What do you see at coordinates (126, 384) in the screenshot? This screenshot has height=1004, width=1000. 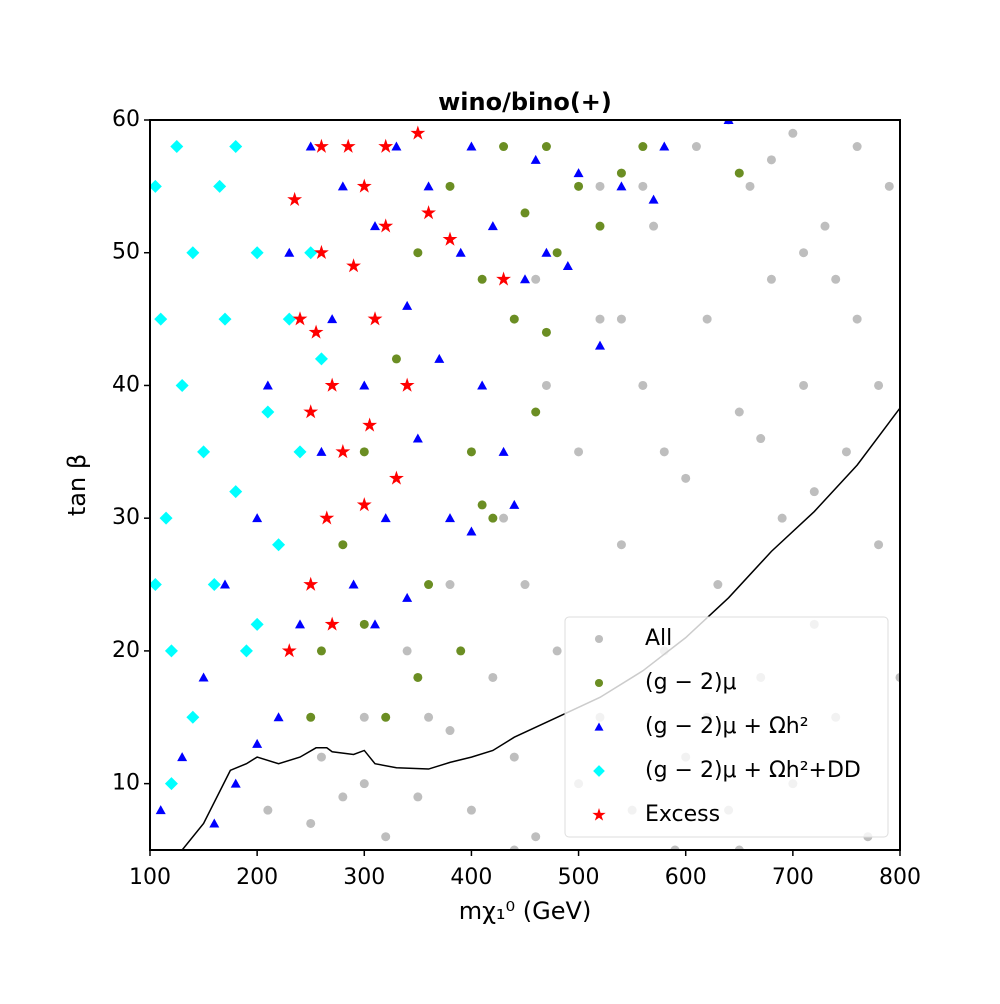 I see `y-tick-label: 40` at bounding box center [126, 384].